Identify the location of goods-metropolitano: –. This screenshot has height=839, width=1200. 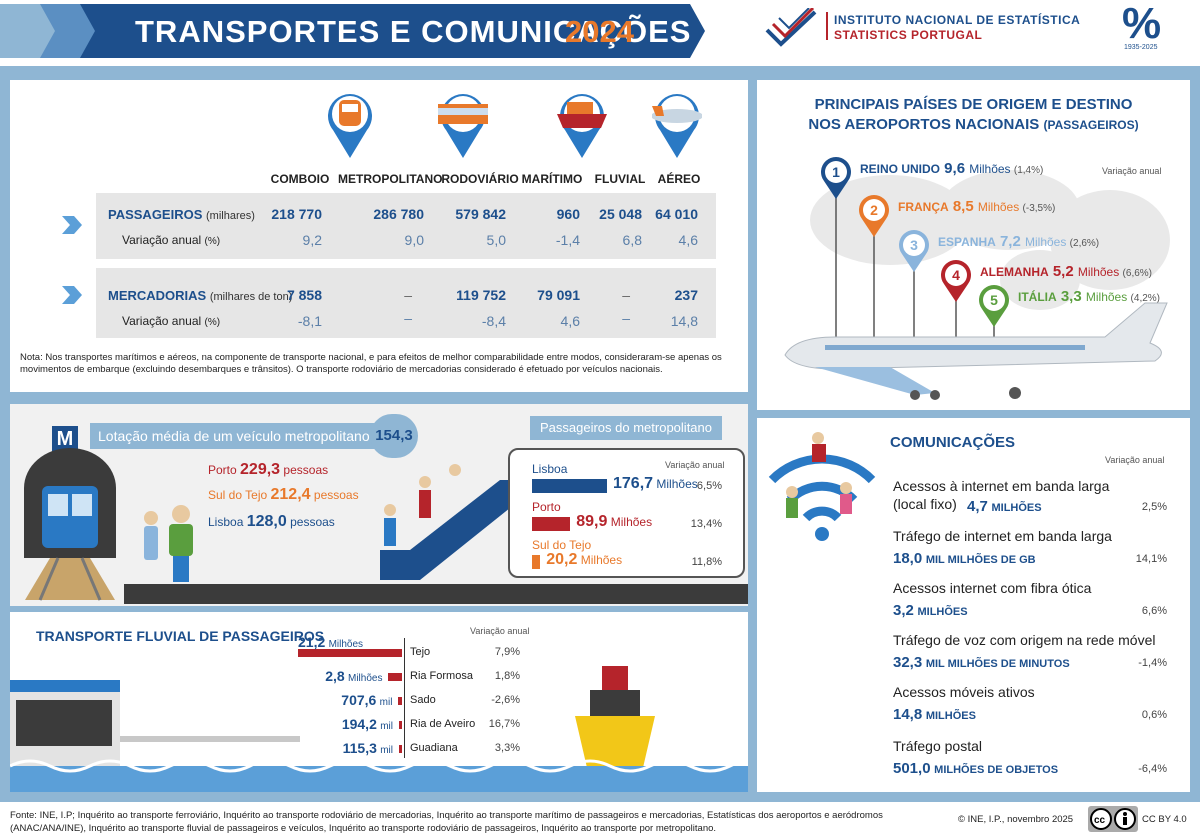
(408, 295).